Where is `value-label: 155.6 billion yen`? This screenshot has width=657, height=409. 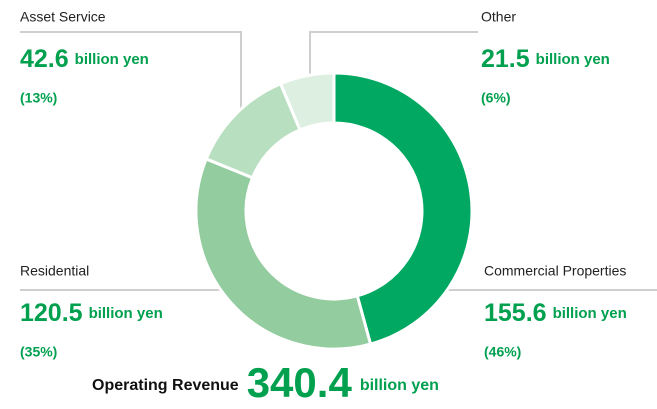 value-label: 155.6 billion yen is located at coordinates (555, 313).